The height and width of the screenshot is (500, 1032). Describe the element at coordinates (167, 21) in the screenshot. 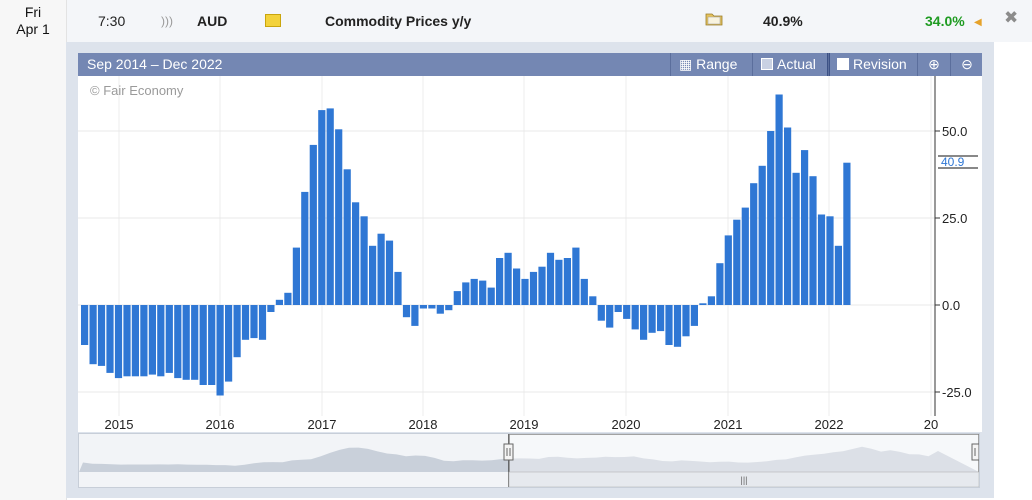

I see `sound-icon: )))` at that location.